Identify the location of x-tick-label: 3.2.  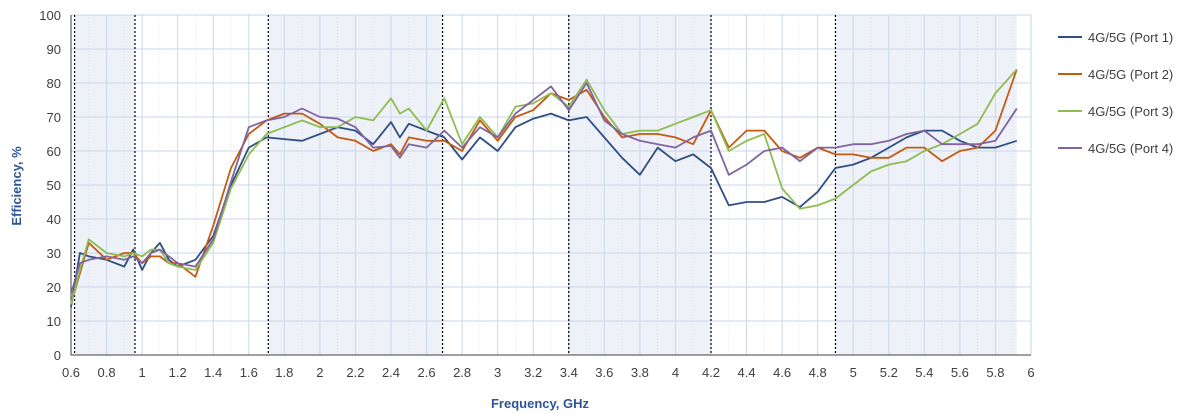
(533, 372).